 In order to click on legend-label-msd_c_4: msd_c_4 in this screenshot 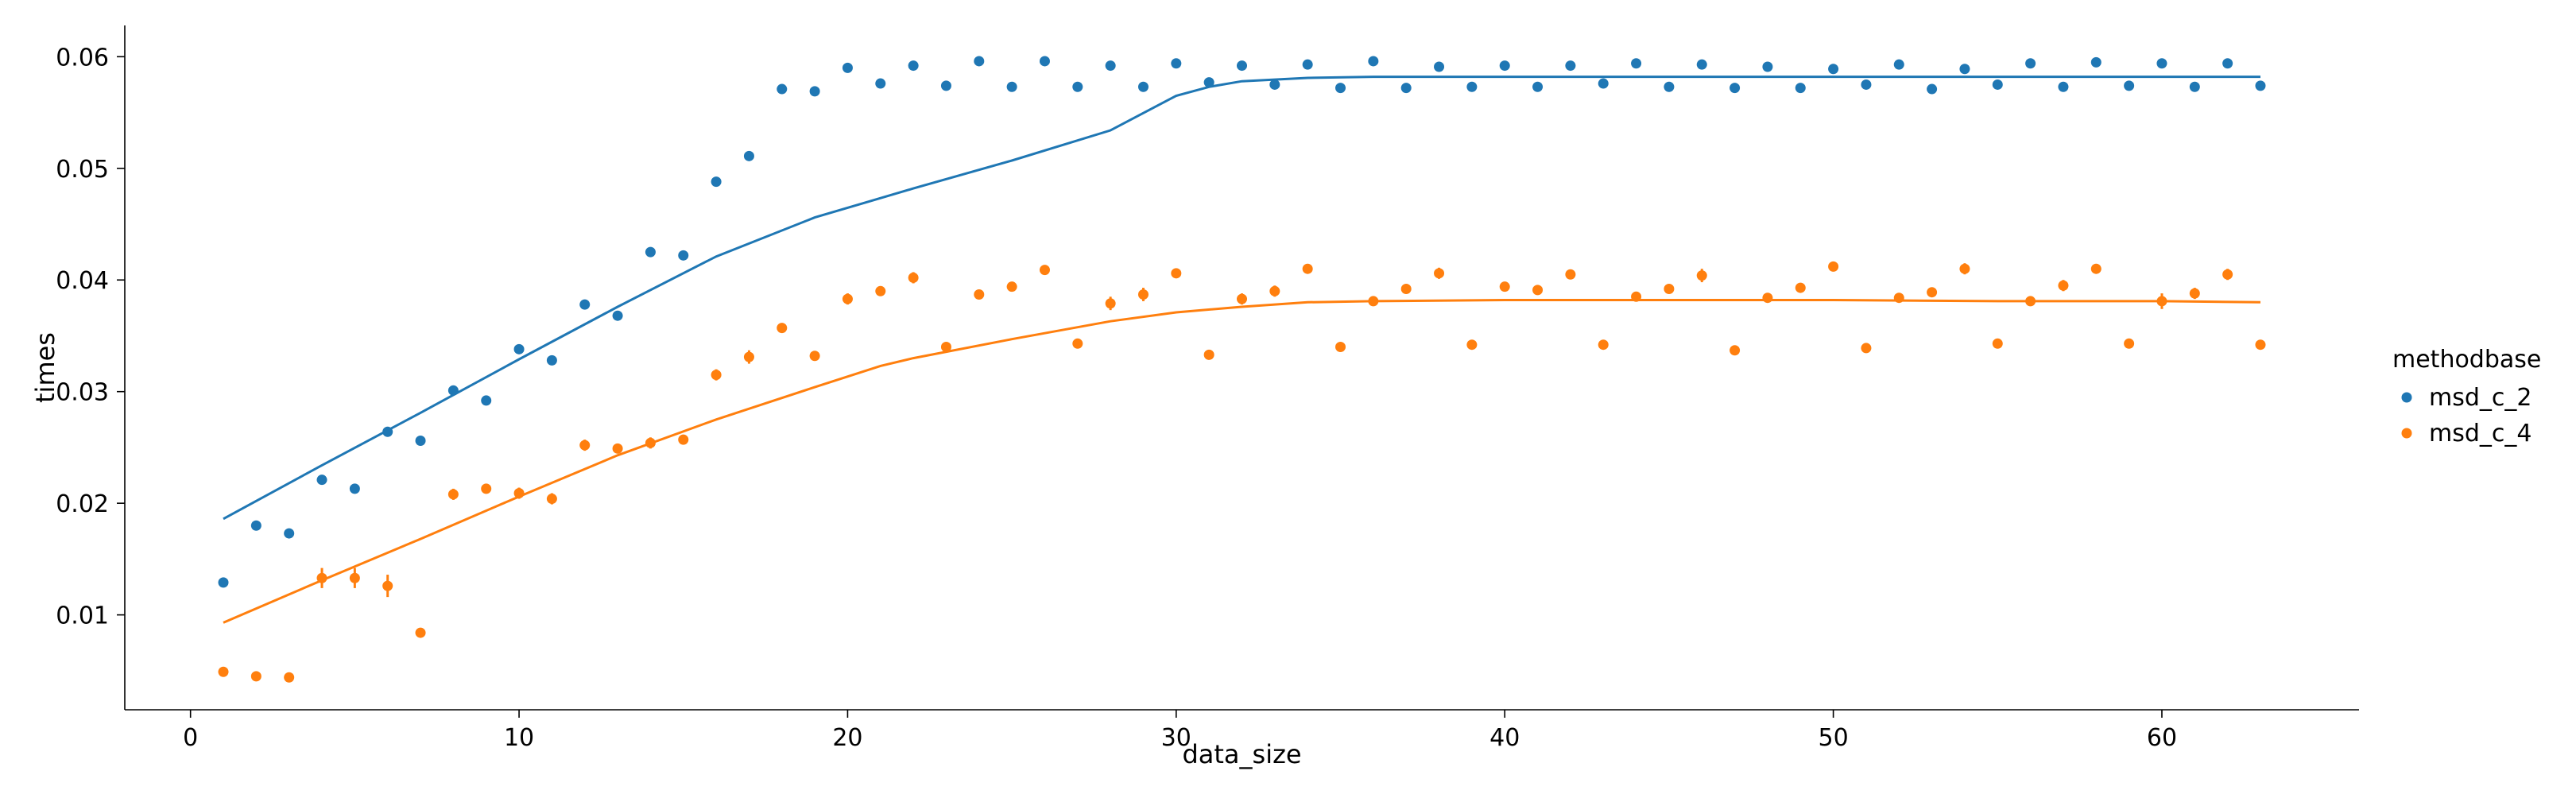, I will do `click(2480, 433)`.